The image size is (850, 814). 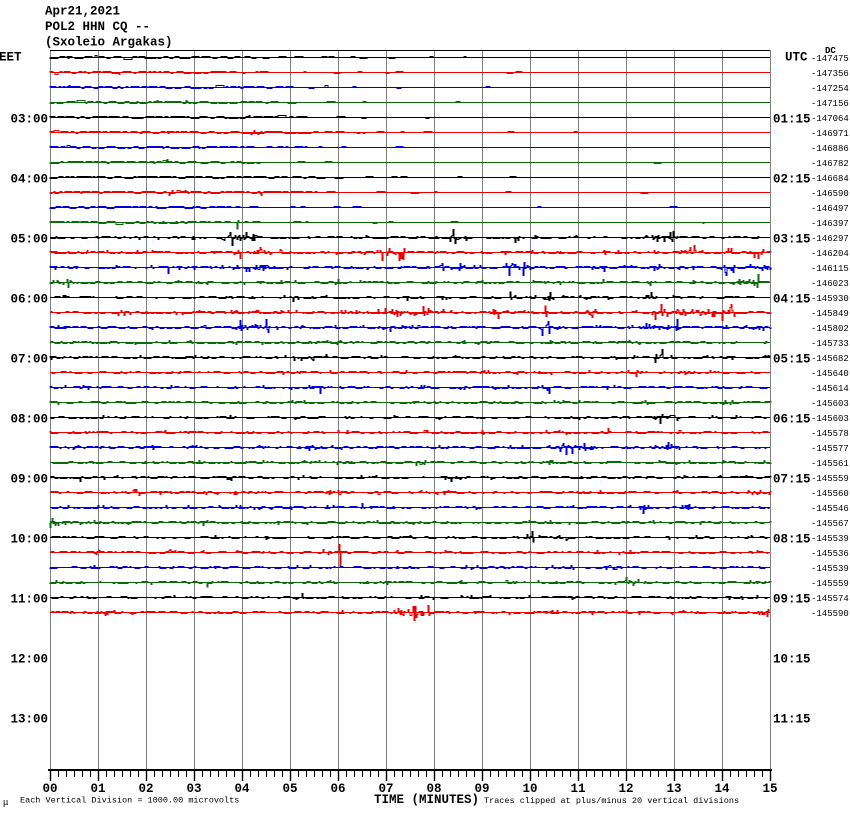 I want to click on svg-text: 12:00, so click(x=29, y=660).